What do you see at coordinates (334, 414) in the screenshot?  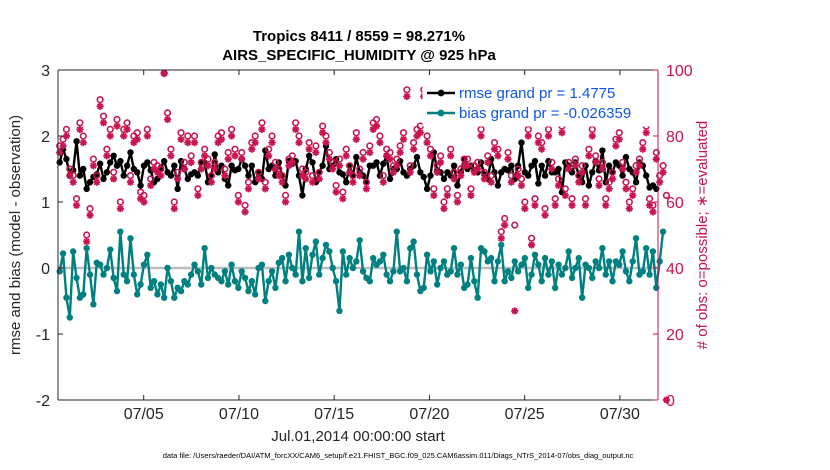 I see `x-tick-label: 07/15` at bounding box center [334, 414].